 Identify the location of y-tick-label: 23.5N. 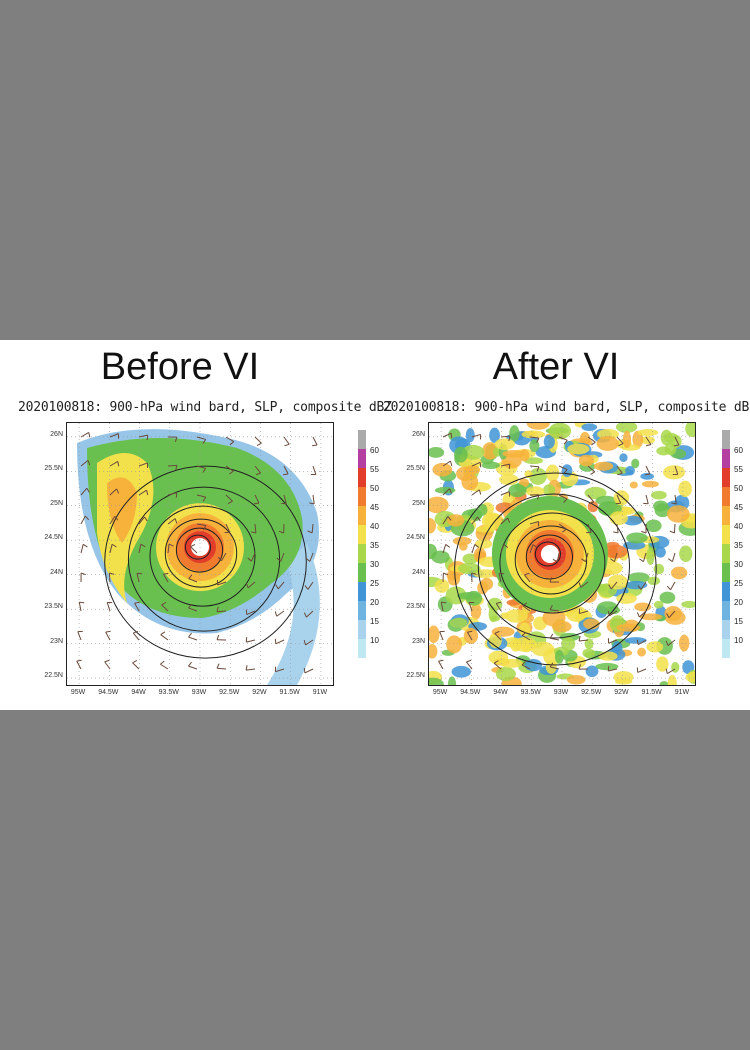
(415, 607).